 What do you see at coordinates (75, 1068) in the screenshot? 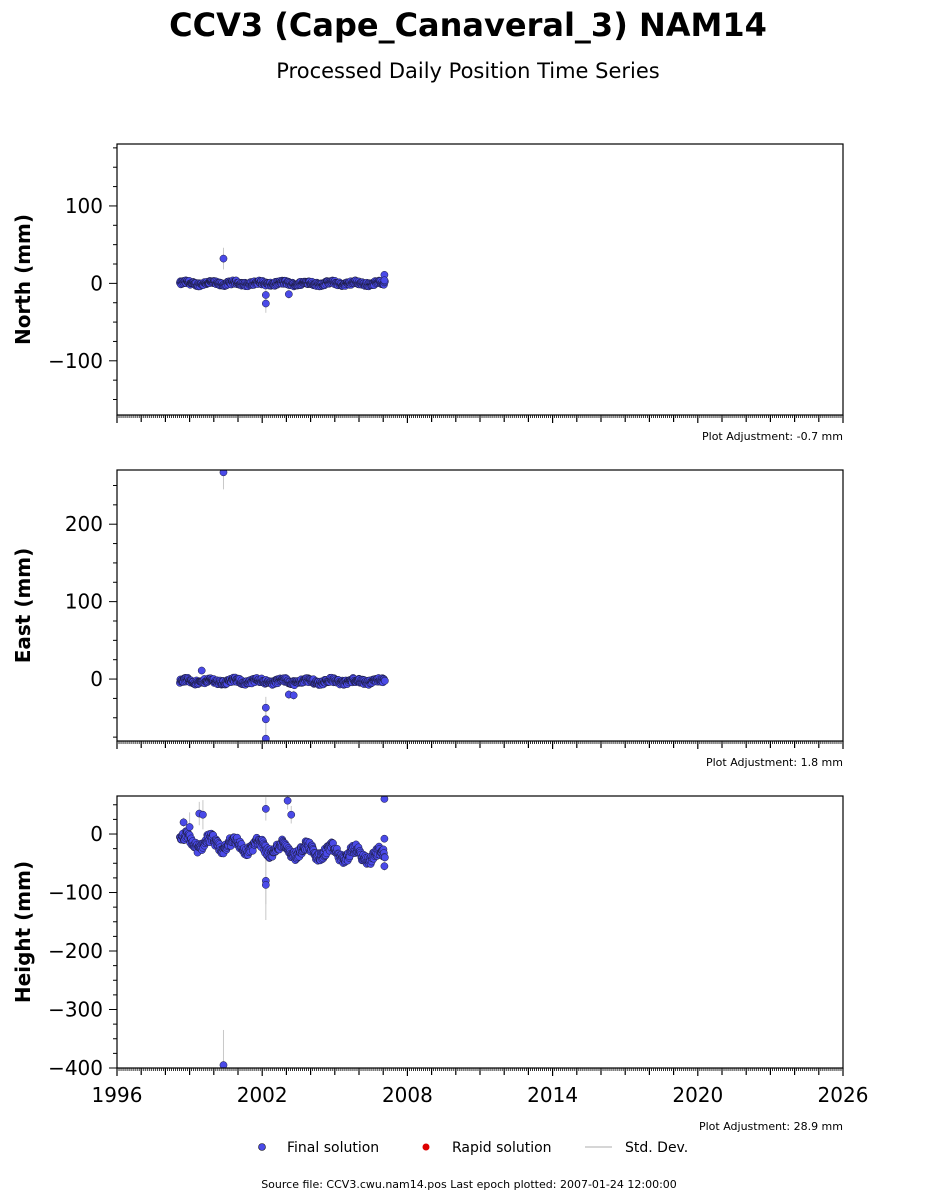
I see `y-tick-label: −400` at bounding box center [75, 1068].